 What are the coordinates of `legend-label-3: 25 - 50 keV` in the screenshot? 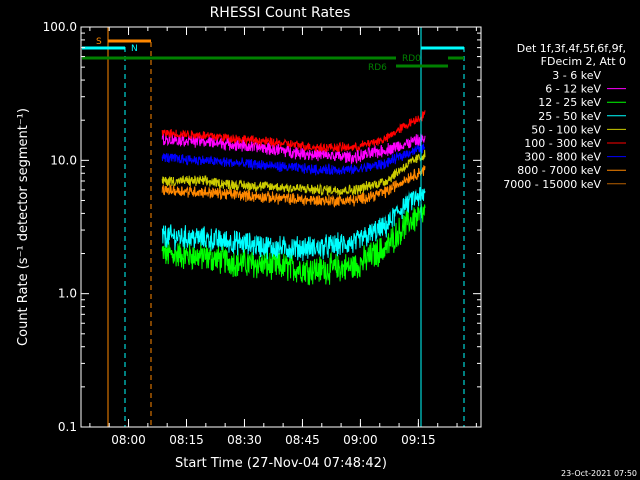 It's located at (569, 116).